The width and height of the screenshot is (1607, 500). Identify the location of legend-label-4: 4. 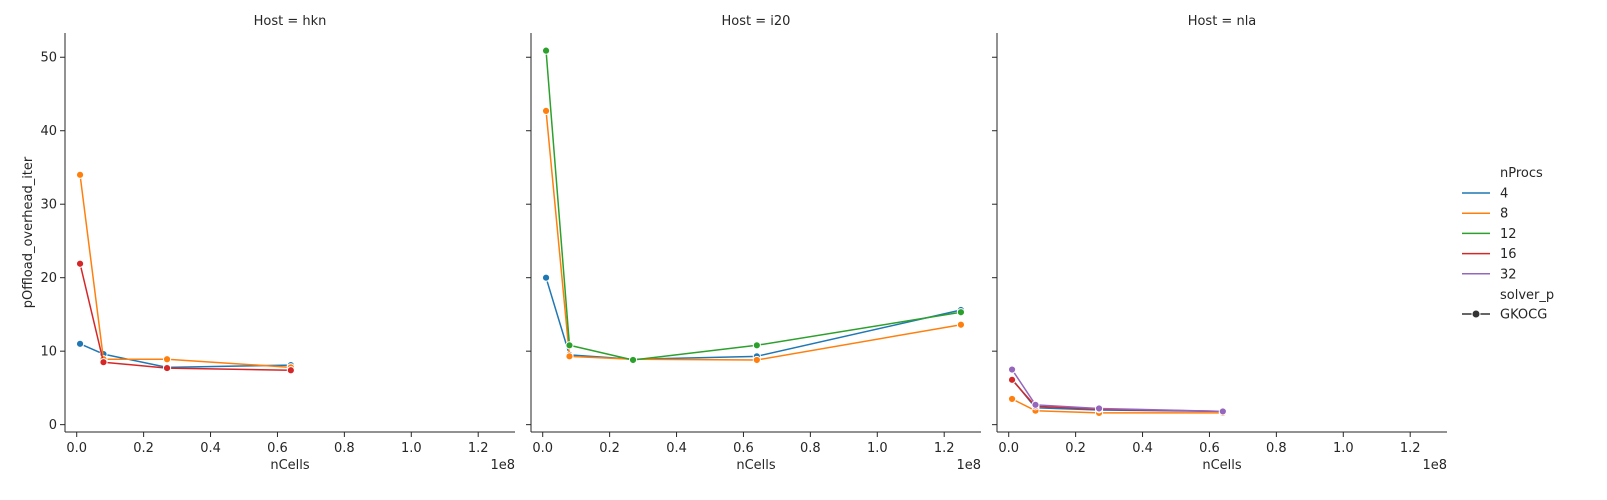
(1504, 194).